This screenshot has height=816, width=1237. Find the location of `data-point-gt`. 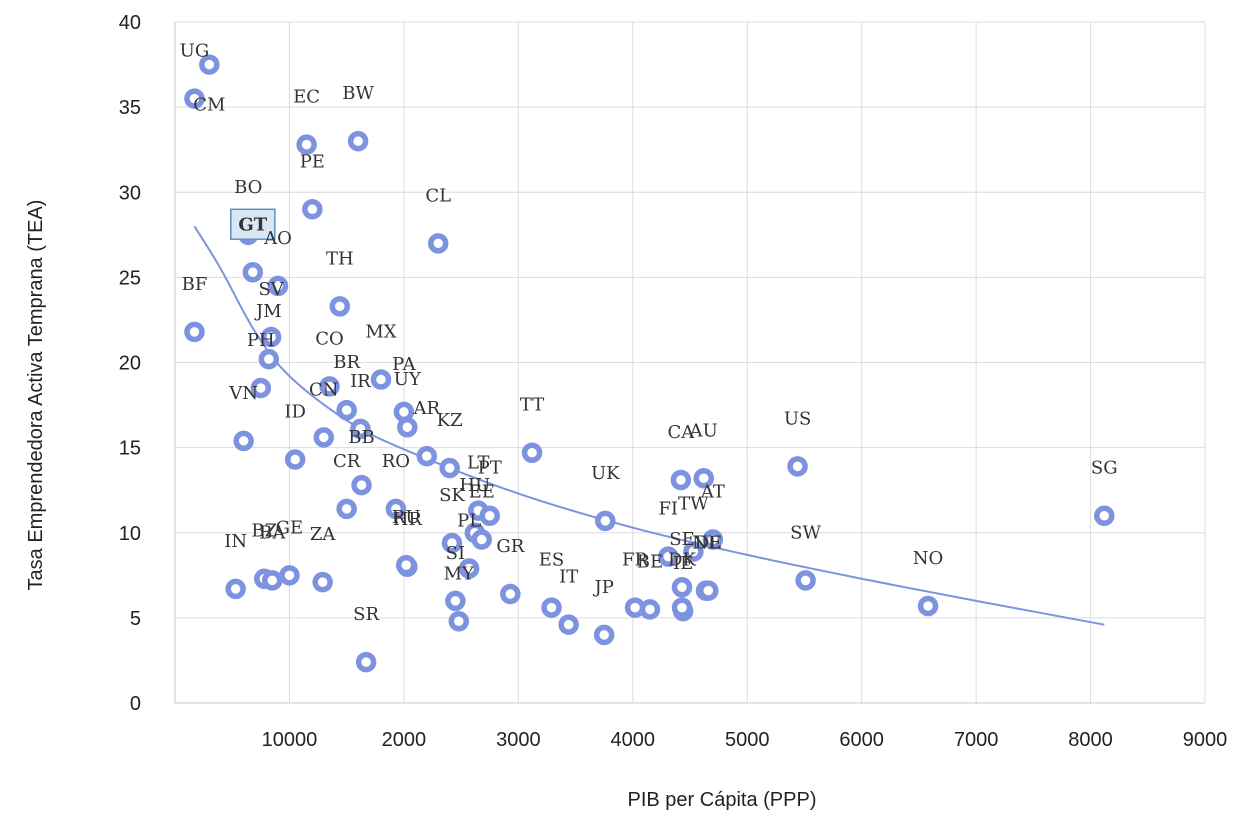

data-point-gt is located at coordinates (253, 272).